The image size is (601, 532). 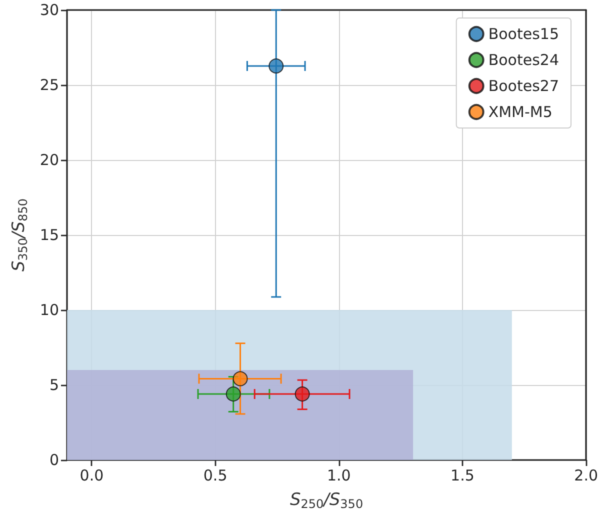 I want to click on x-tick-label: 1.5, so click(x=462, y=475).